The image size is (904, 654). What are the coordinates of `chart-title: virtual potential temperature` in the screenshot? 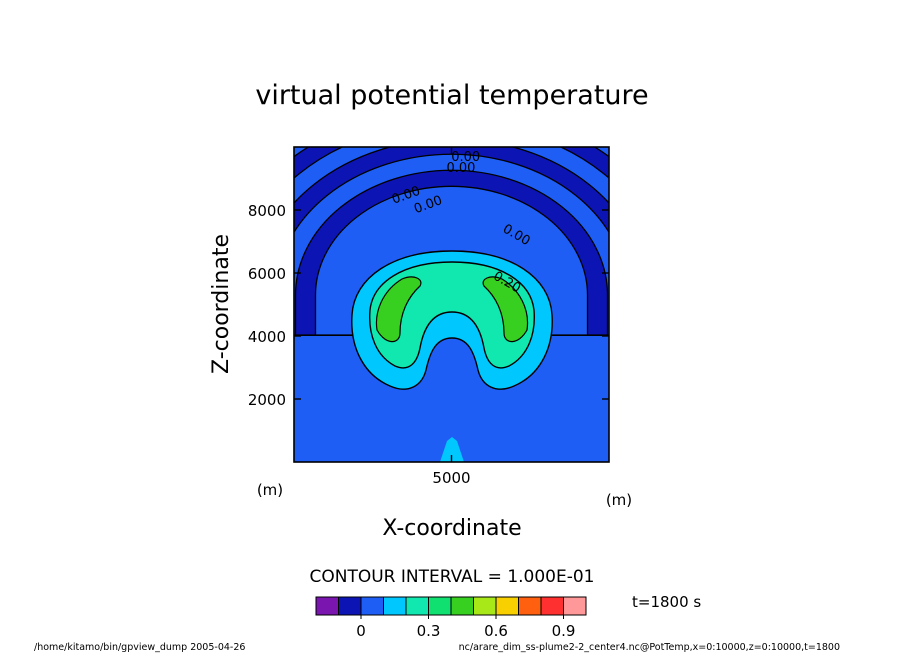 It's located at (451, 95).